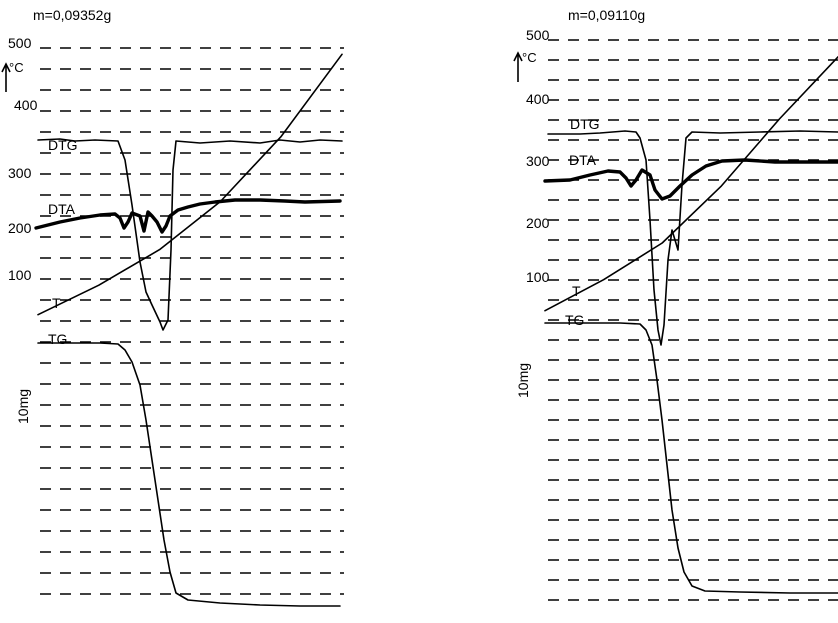 The image size is (838, 623). What do you see at coordinates (6, 77) in the screenshot?
I see `left-axis-arrow-icon` at bounding box center [6, 77].